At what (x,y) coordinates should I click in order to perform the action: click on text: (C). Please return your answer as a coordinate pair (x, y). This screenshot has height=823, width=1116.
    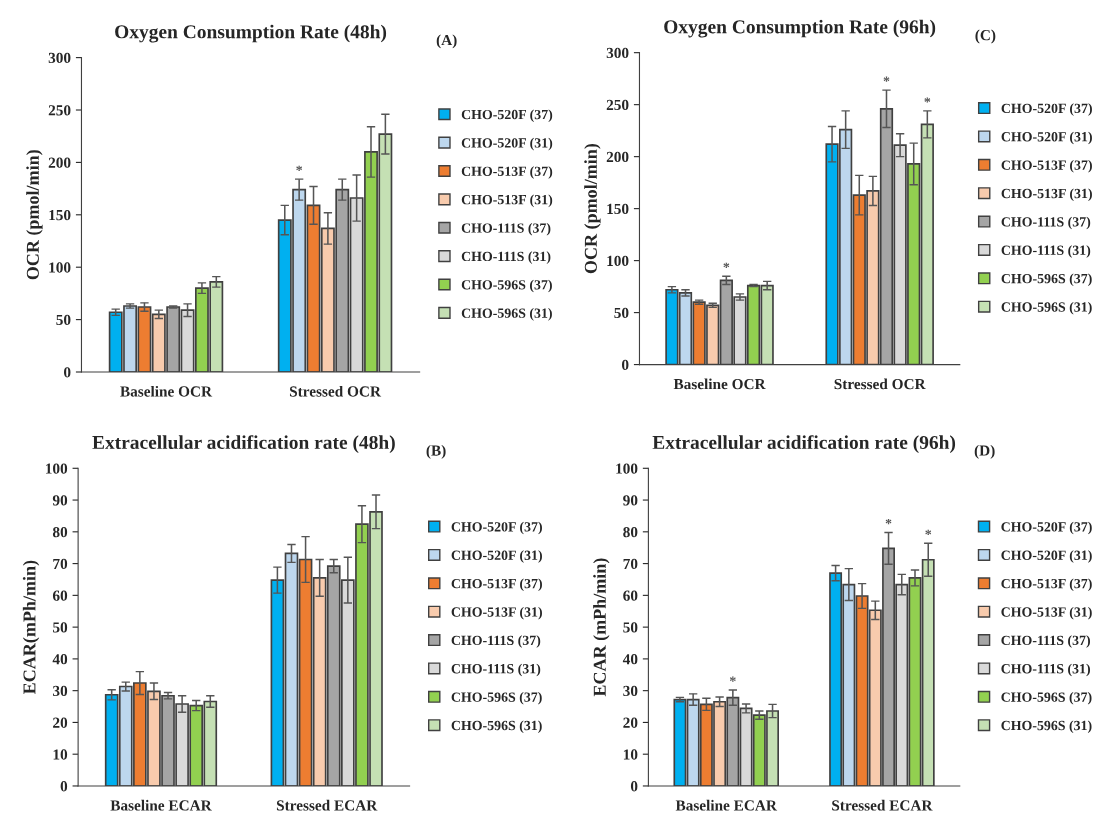
    Looking at the image, I should click on (985, 36).